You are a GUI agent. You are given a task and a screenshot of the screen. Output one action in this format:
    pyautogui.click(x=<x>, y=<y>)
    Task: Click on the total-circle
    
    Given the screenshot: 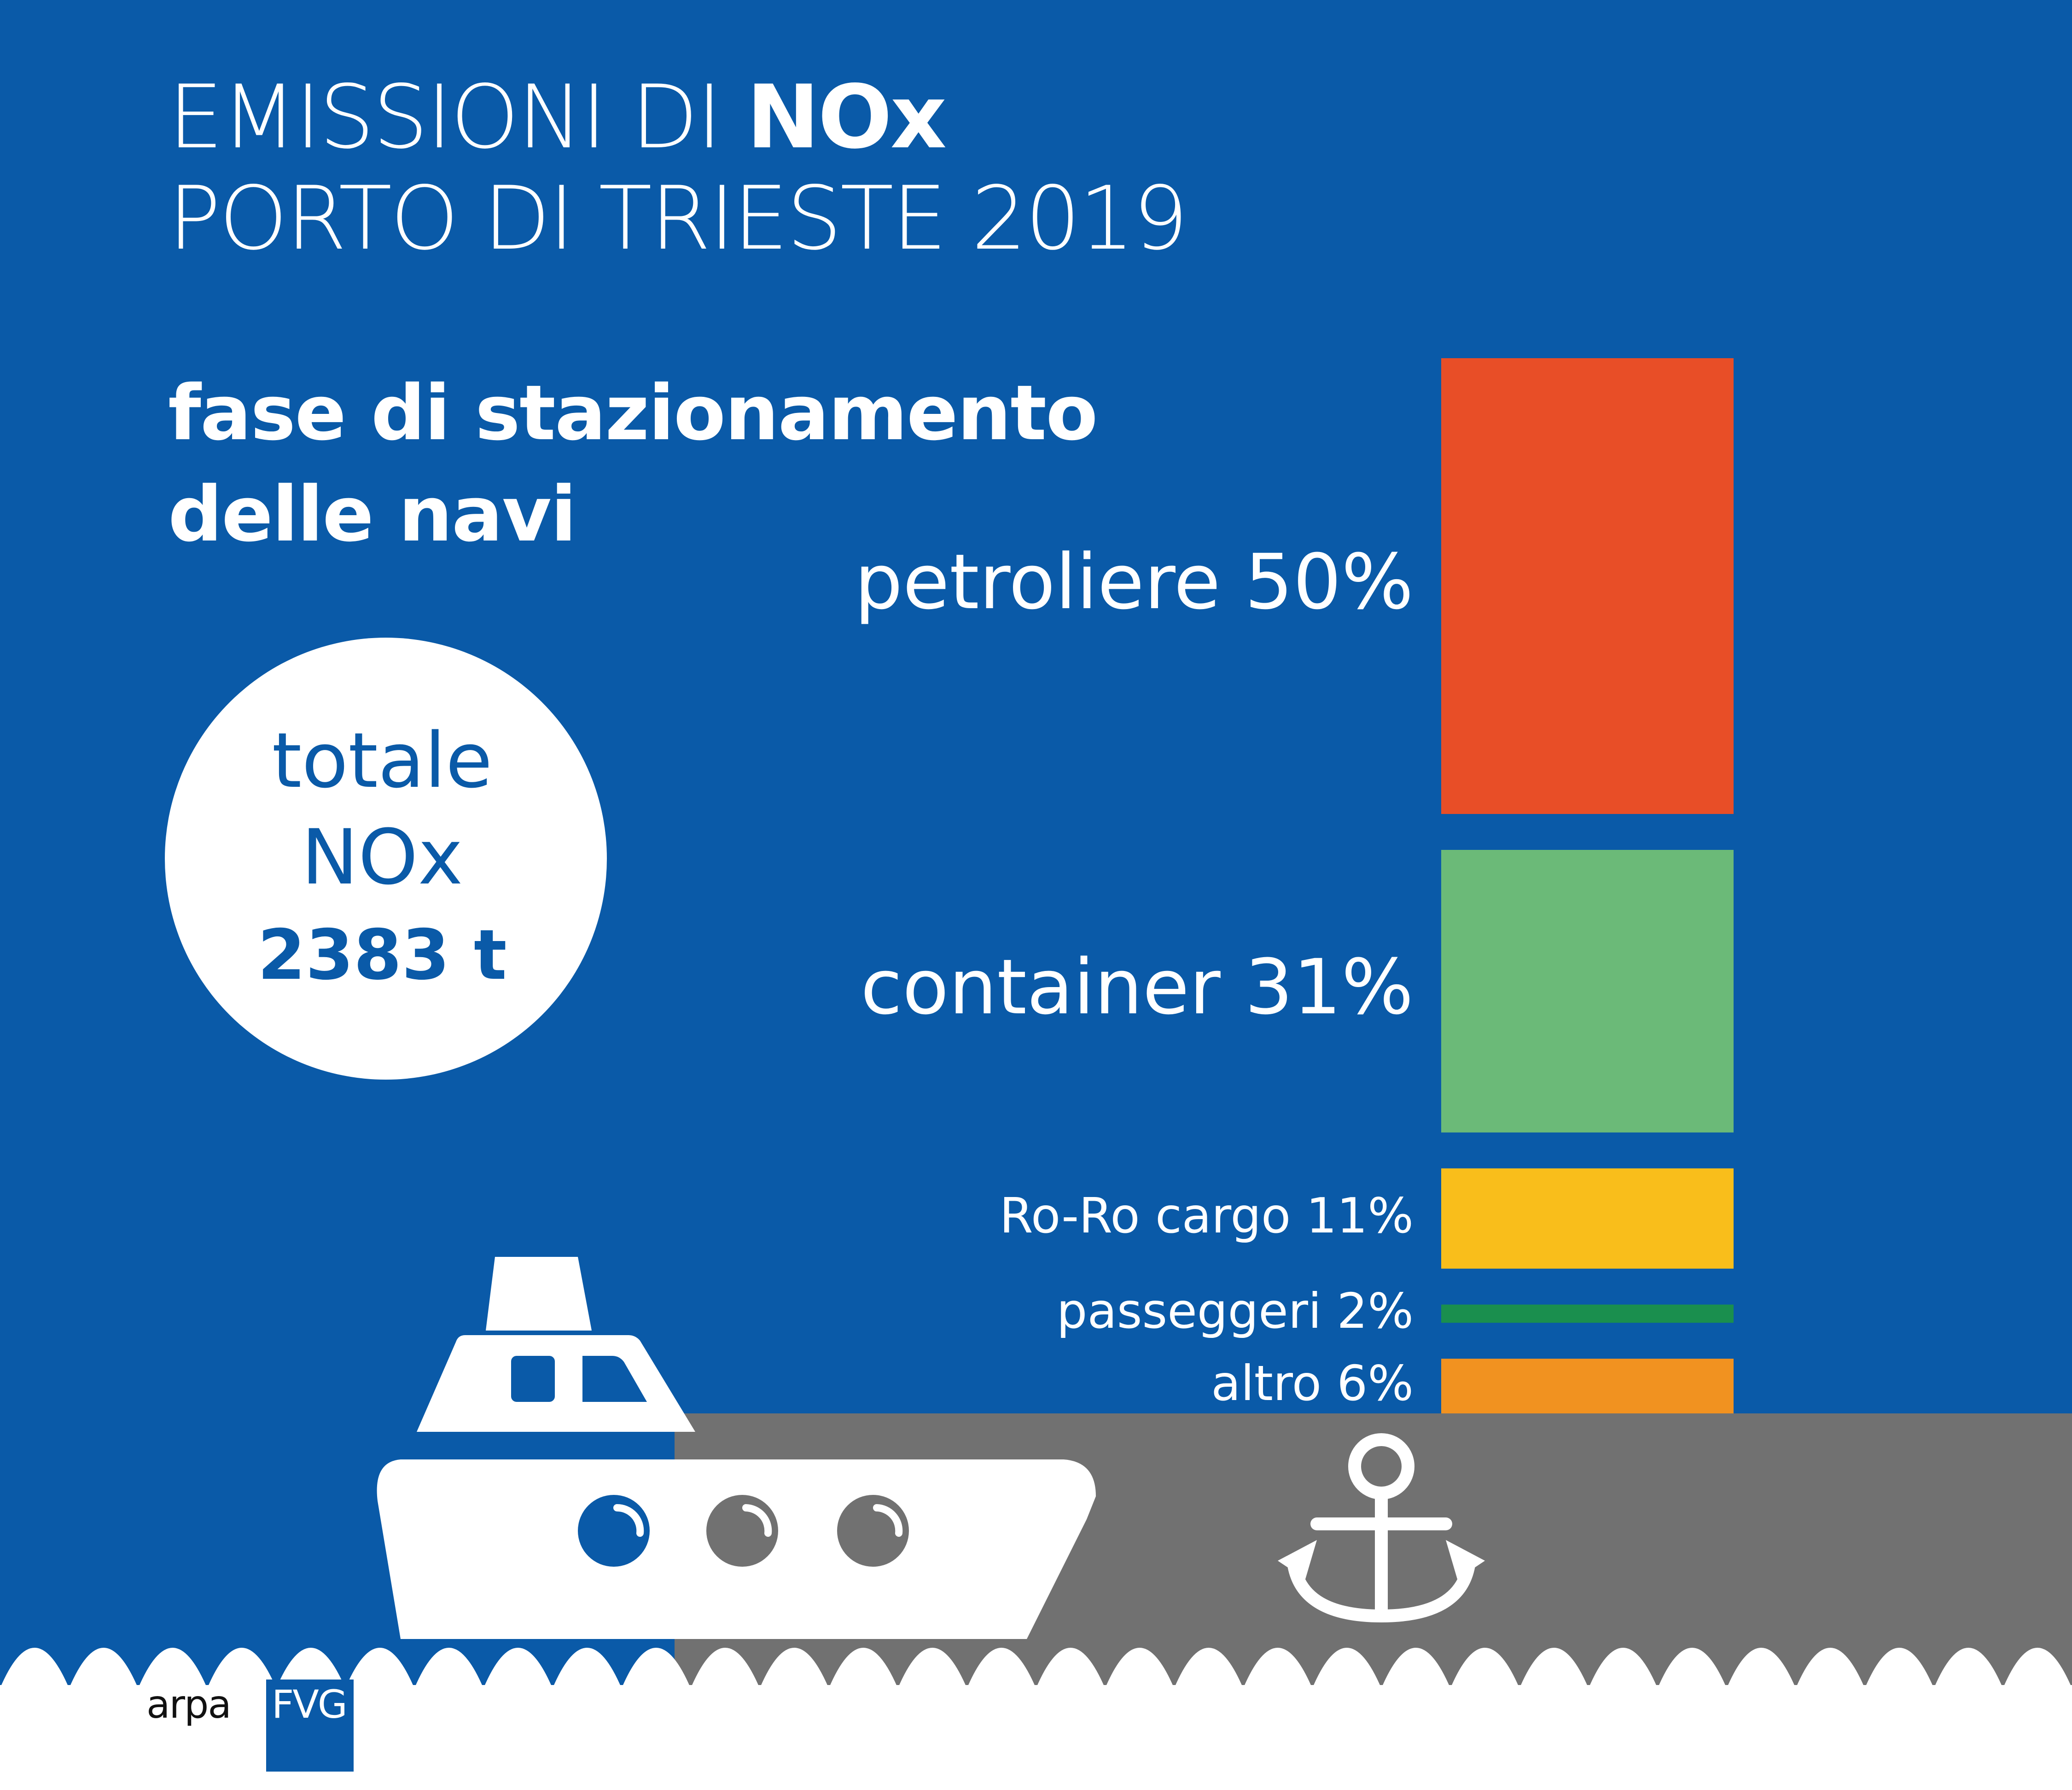 What is the action you would take?
    pyautogui.click(x=386, y=859)
    